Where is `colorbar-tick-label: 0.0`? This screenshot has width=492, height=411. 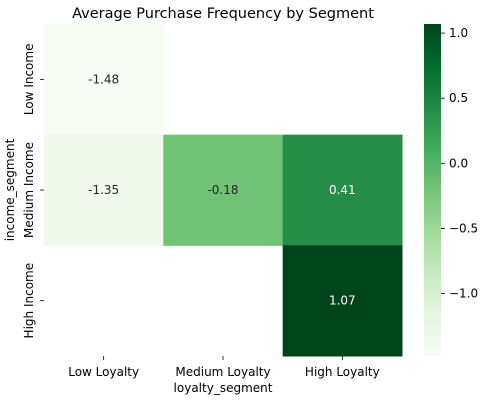 colorbar-tick-label: 0.0 is located at coordinates (458, 163).